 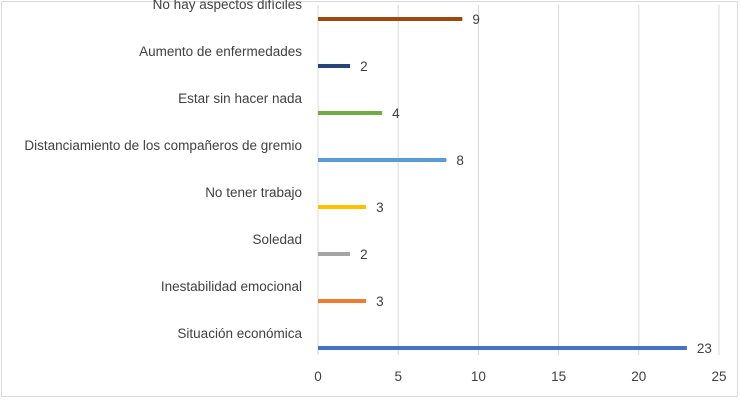 What do you see at coordinates (718, 376) in the screenshot?
I see `x-tick-label: 25` at bounding box center [718, 376].